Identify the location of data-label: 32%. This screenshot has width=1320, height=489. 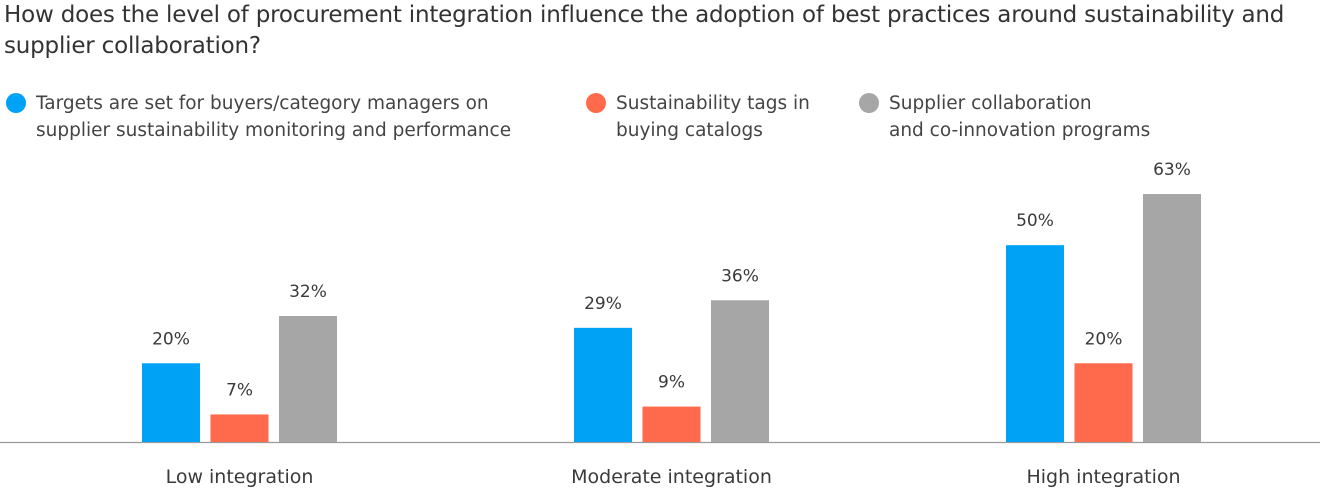
(308, 292).